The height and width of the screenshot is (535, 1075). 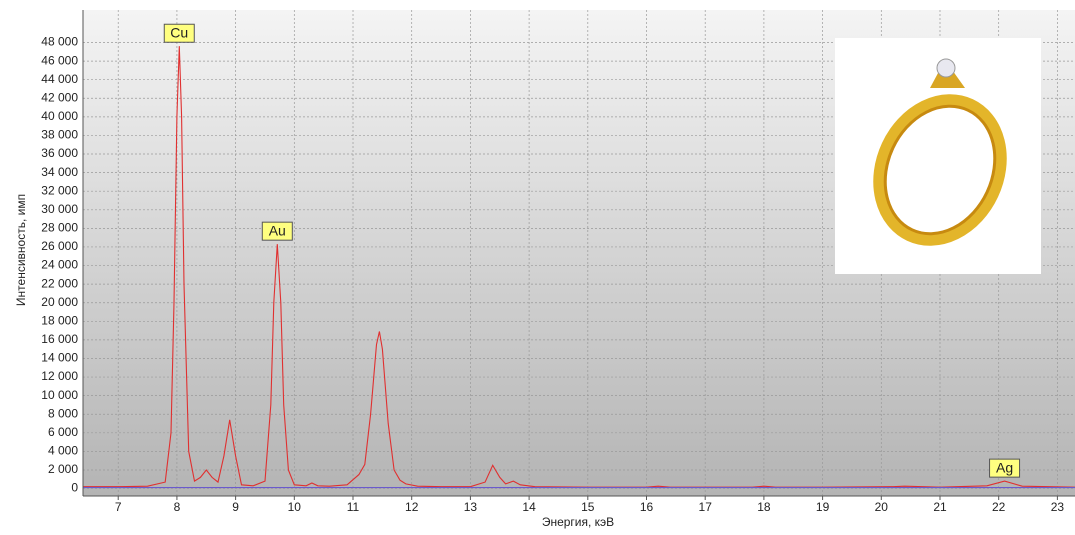 I want to click on peak-label-text: Ag, so click(x=1004, y=467).